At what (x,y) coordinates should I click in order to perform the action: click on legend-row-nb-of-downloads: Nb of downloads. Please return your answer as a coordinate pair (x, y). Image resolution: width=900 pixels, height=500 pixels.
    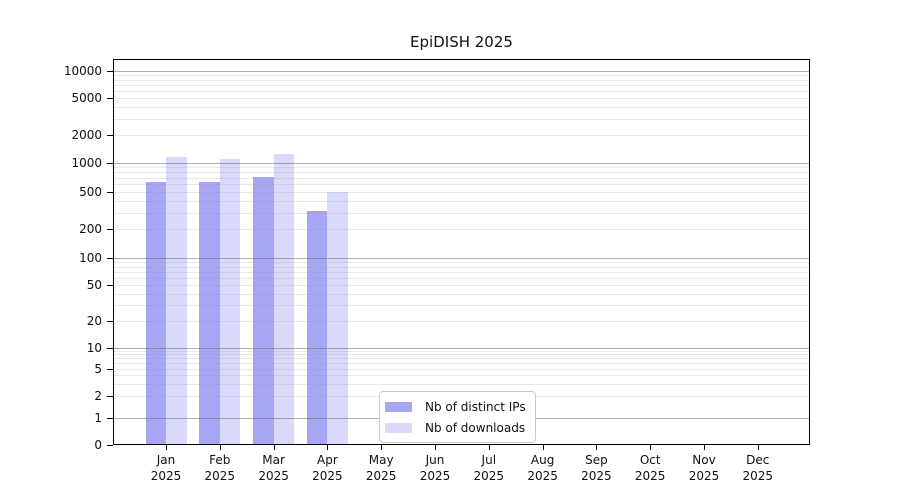
    Looking at the image, I should click on (455, 427).